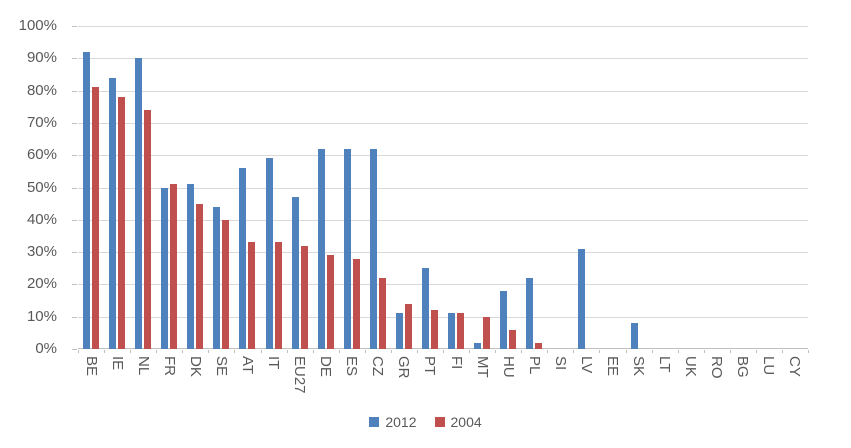  Describe the element at coordinates (41, 122) in the screenshot. I see `y-axis-tick-label-70: 70%` at that location.